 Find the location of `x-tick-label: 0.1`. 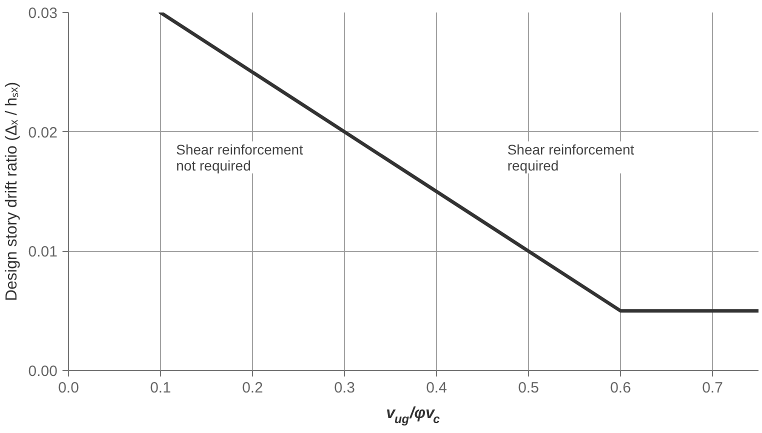

x-tick-label: 0.1 is located at coordinates (160, 388).